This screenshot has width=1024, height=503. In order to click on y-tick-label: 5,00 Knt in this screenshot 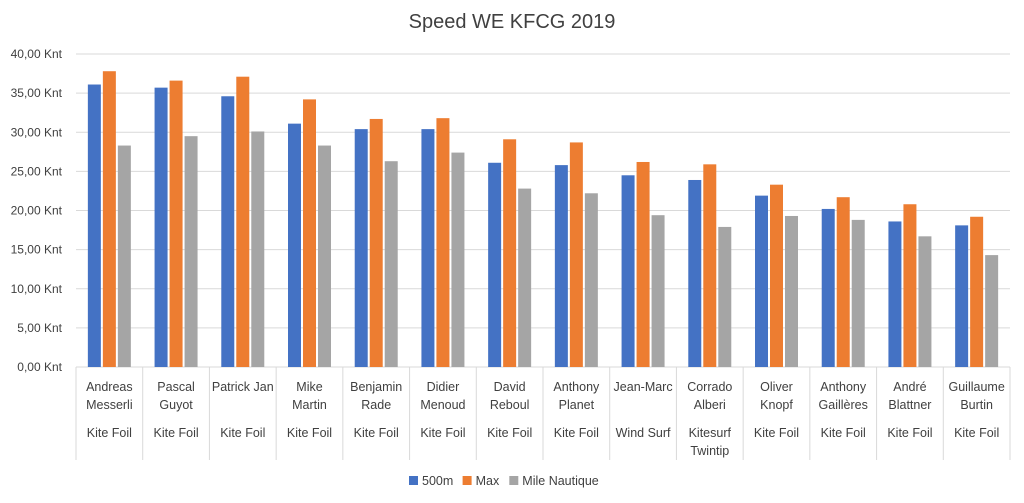, I will do `click(39, 328)`.